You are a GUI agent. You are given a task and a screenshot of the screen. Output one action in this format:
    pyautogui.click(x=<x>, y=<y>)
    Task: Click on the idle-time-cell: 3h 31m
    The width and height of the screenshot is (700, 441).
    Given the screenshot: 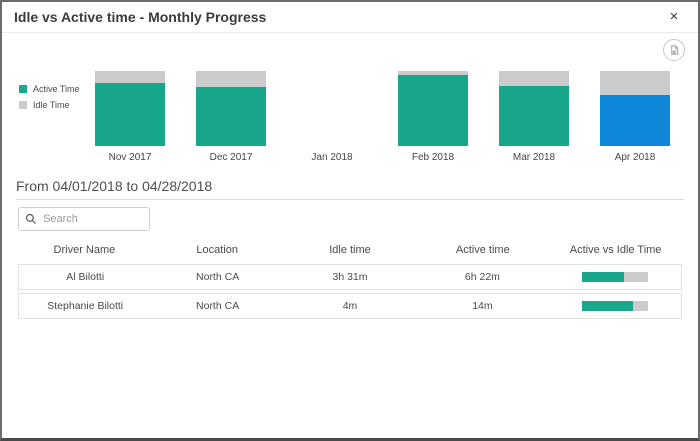 What is the action you would take?
    pyautogui.click(x=350, y=277)
    